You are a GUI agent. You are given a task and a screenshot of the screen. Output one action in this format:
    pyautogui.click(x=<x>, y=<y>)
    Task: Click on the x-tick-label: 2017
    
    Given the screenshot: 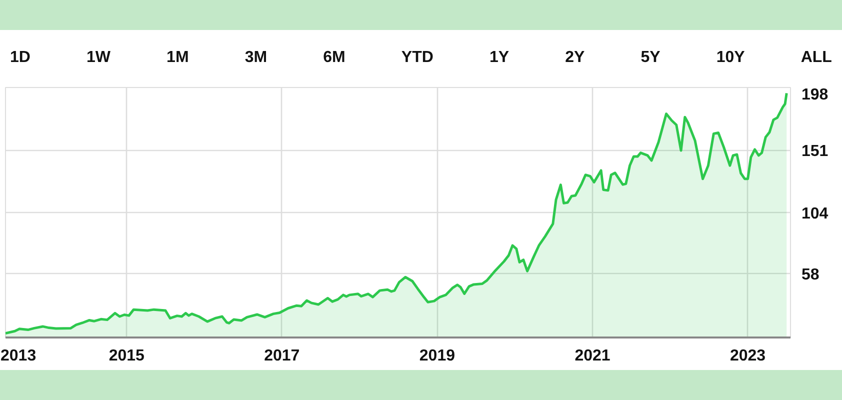 What is the action you would take?
    pyautogui.click(x=282, y=356)
    